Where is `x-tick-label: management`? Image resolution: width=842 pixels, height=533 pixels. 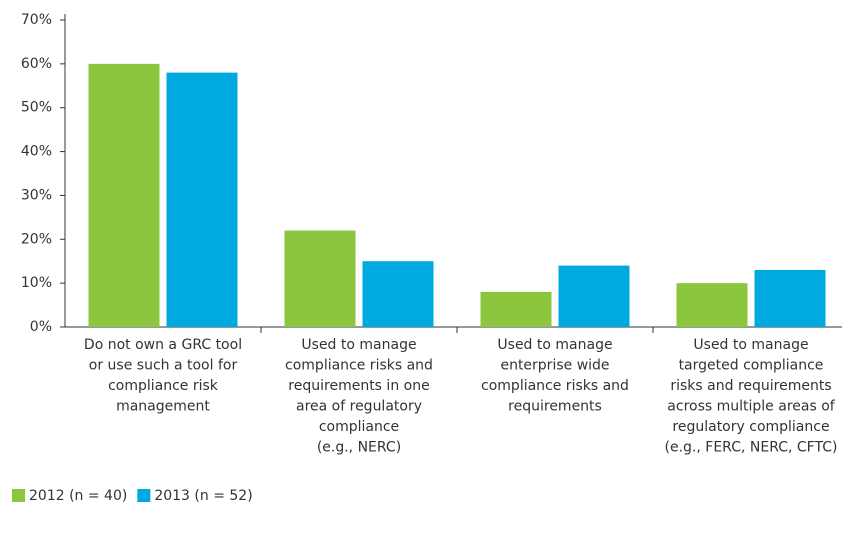 x-tick-label: management is located at coordinates (163, 407).